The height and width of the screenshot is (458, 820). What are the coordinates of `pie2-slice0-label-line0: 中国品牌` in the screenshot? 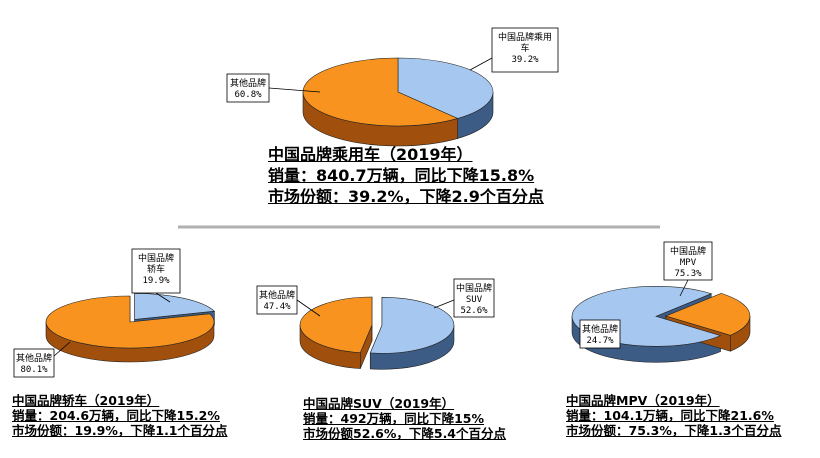 It's located at (474, 288).